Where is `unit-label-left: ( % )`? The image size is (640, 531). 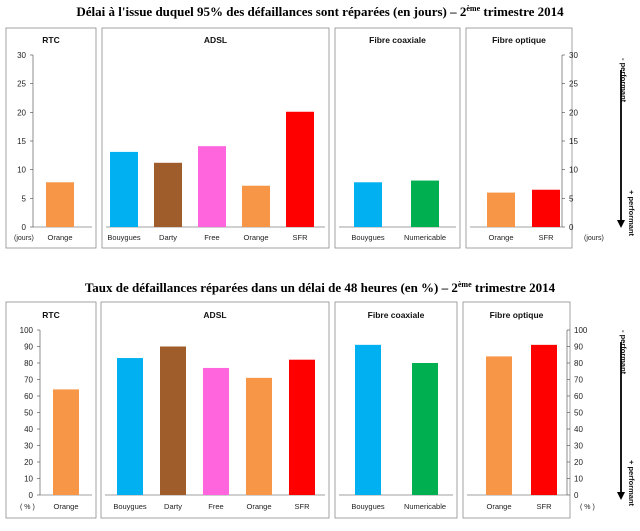
unit-label-left: ( % ) is located at coordinates (27, 507).